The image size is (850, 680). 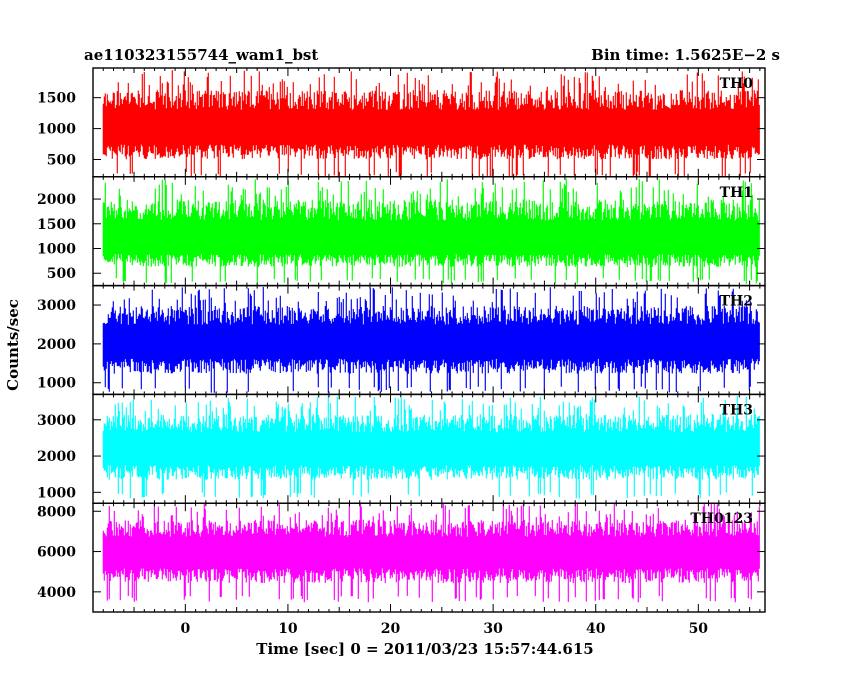 What do you see at coordinates (736, 193) in the screenshot?
I see `panel-label-th1: TH1` at bounding box center [736, 193].